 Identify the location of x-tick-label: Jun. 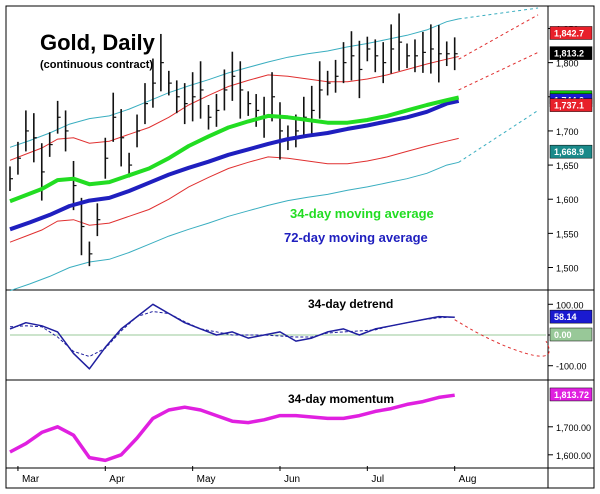
(292, 479).